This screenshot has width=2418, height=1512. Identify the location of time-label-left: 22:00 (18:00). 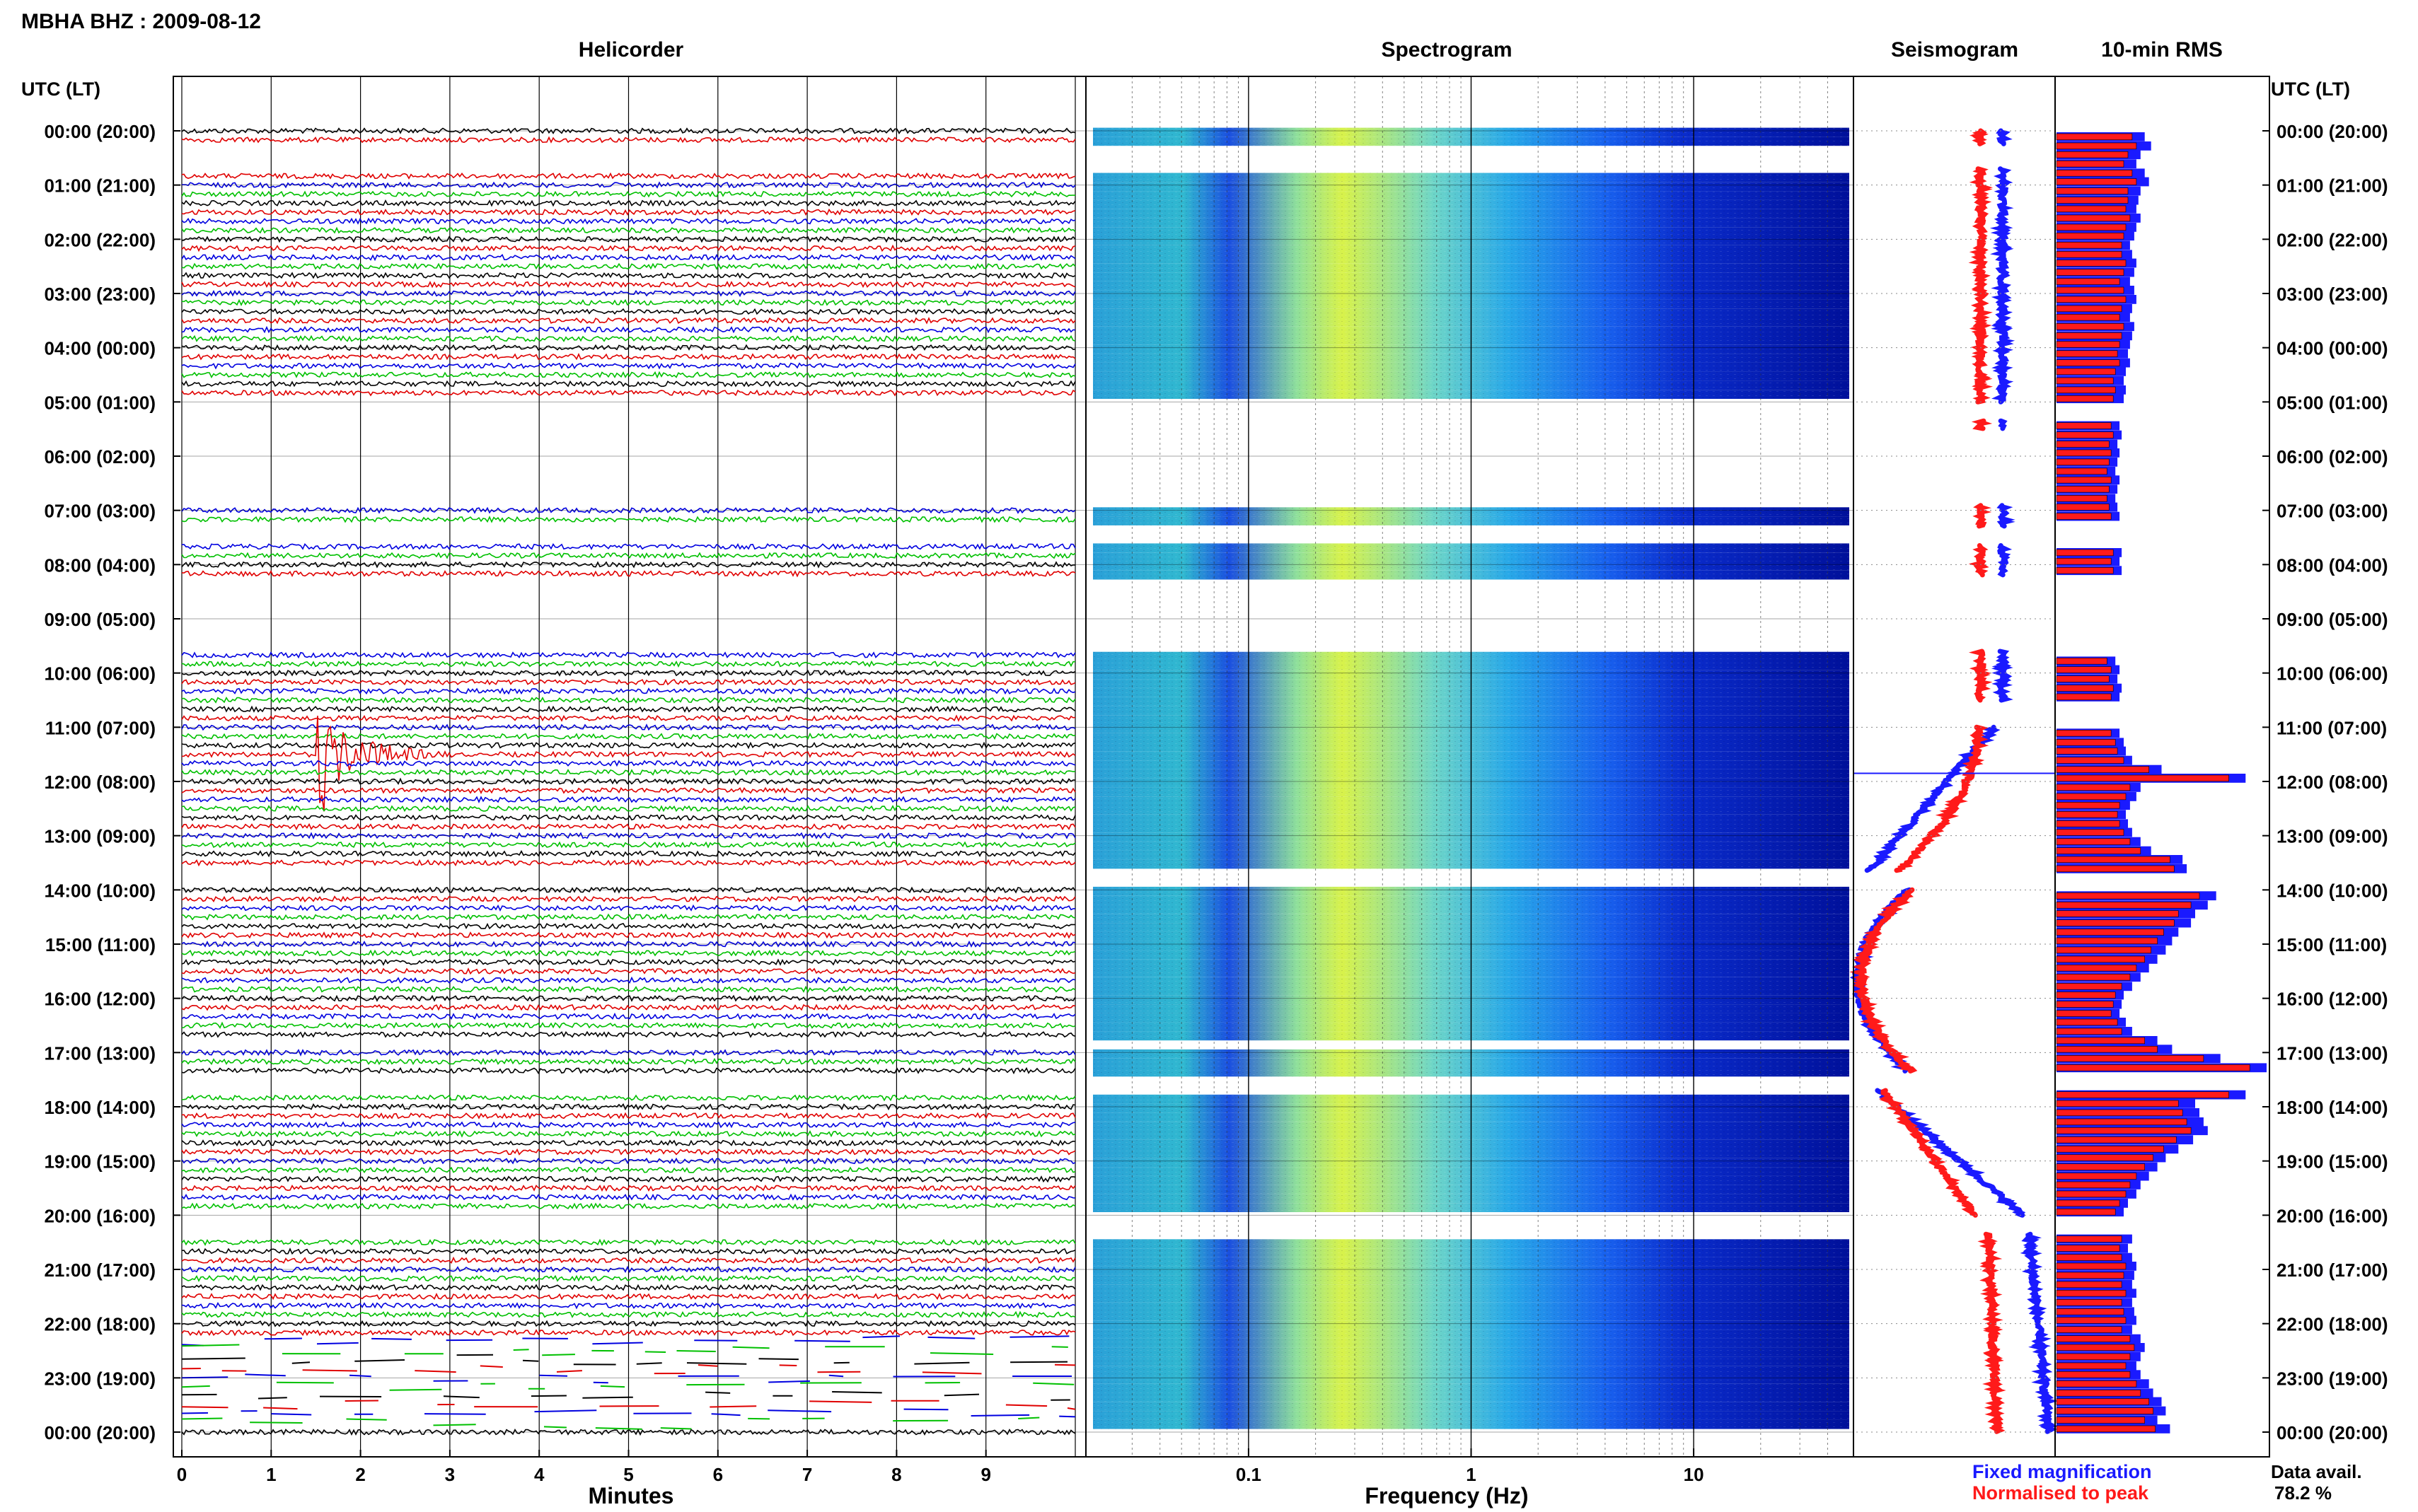
(100, 1324).